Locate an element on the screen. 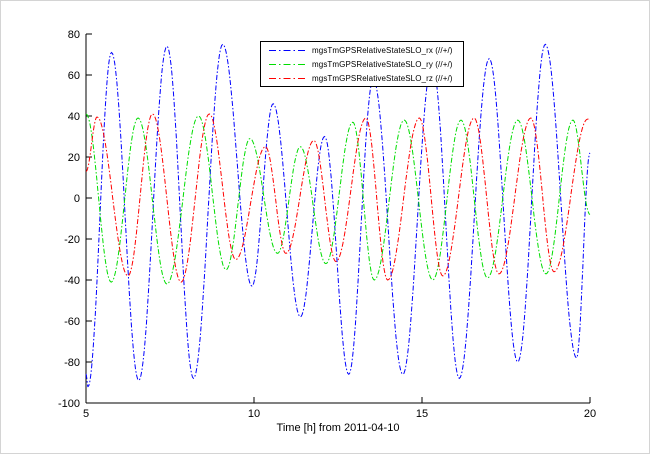 Image resolution: width=650 pixels, height=454 pixels. y-tick-label: -100 is located at coordinates (69, 404).